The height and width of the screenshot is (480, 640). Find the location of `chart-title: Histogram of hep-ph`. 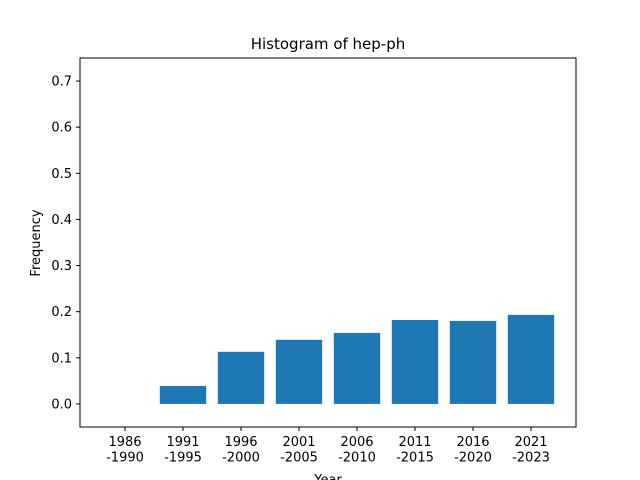

chart-title: Histogram of hep-ph is located at coordinates (328, 44).